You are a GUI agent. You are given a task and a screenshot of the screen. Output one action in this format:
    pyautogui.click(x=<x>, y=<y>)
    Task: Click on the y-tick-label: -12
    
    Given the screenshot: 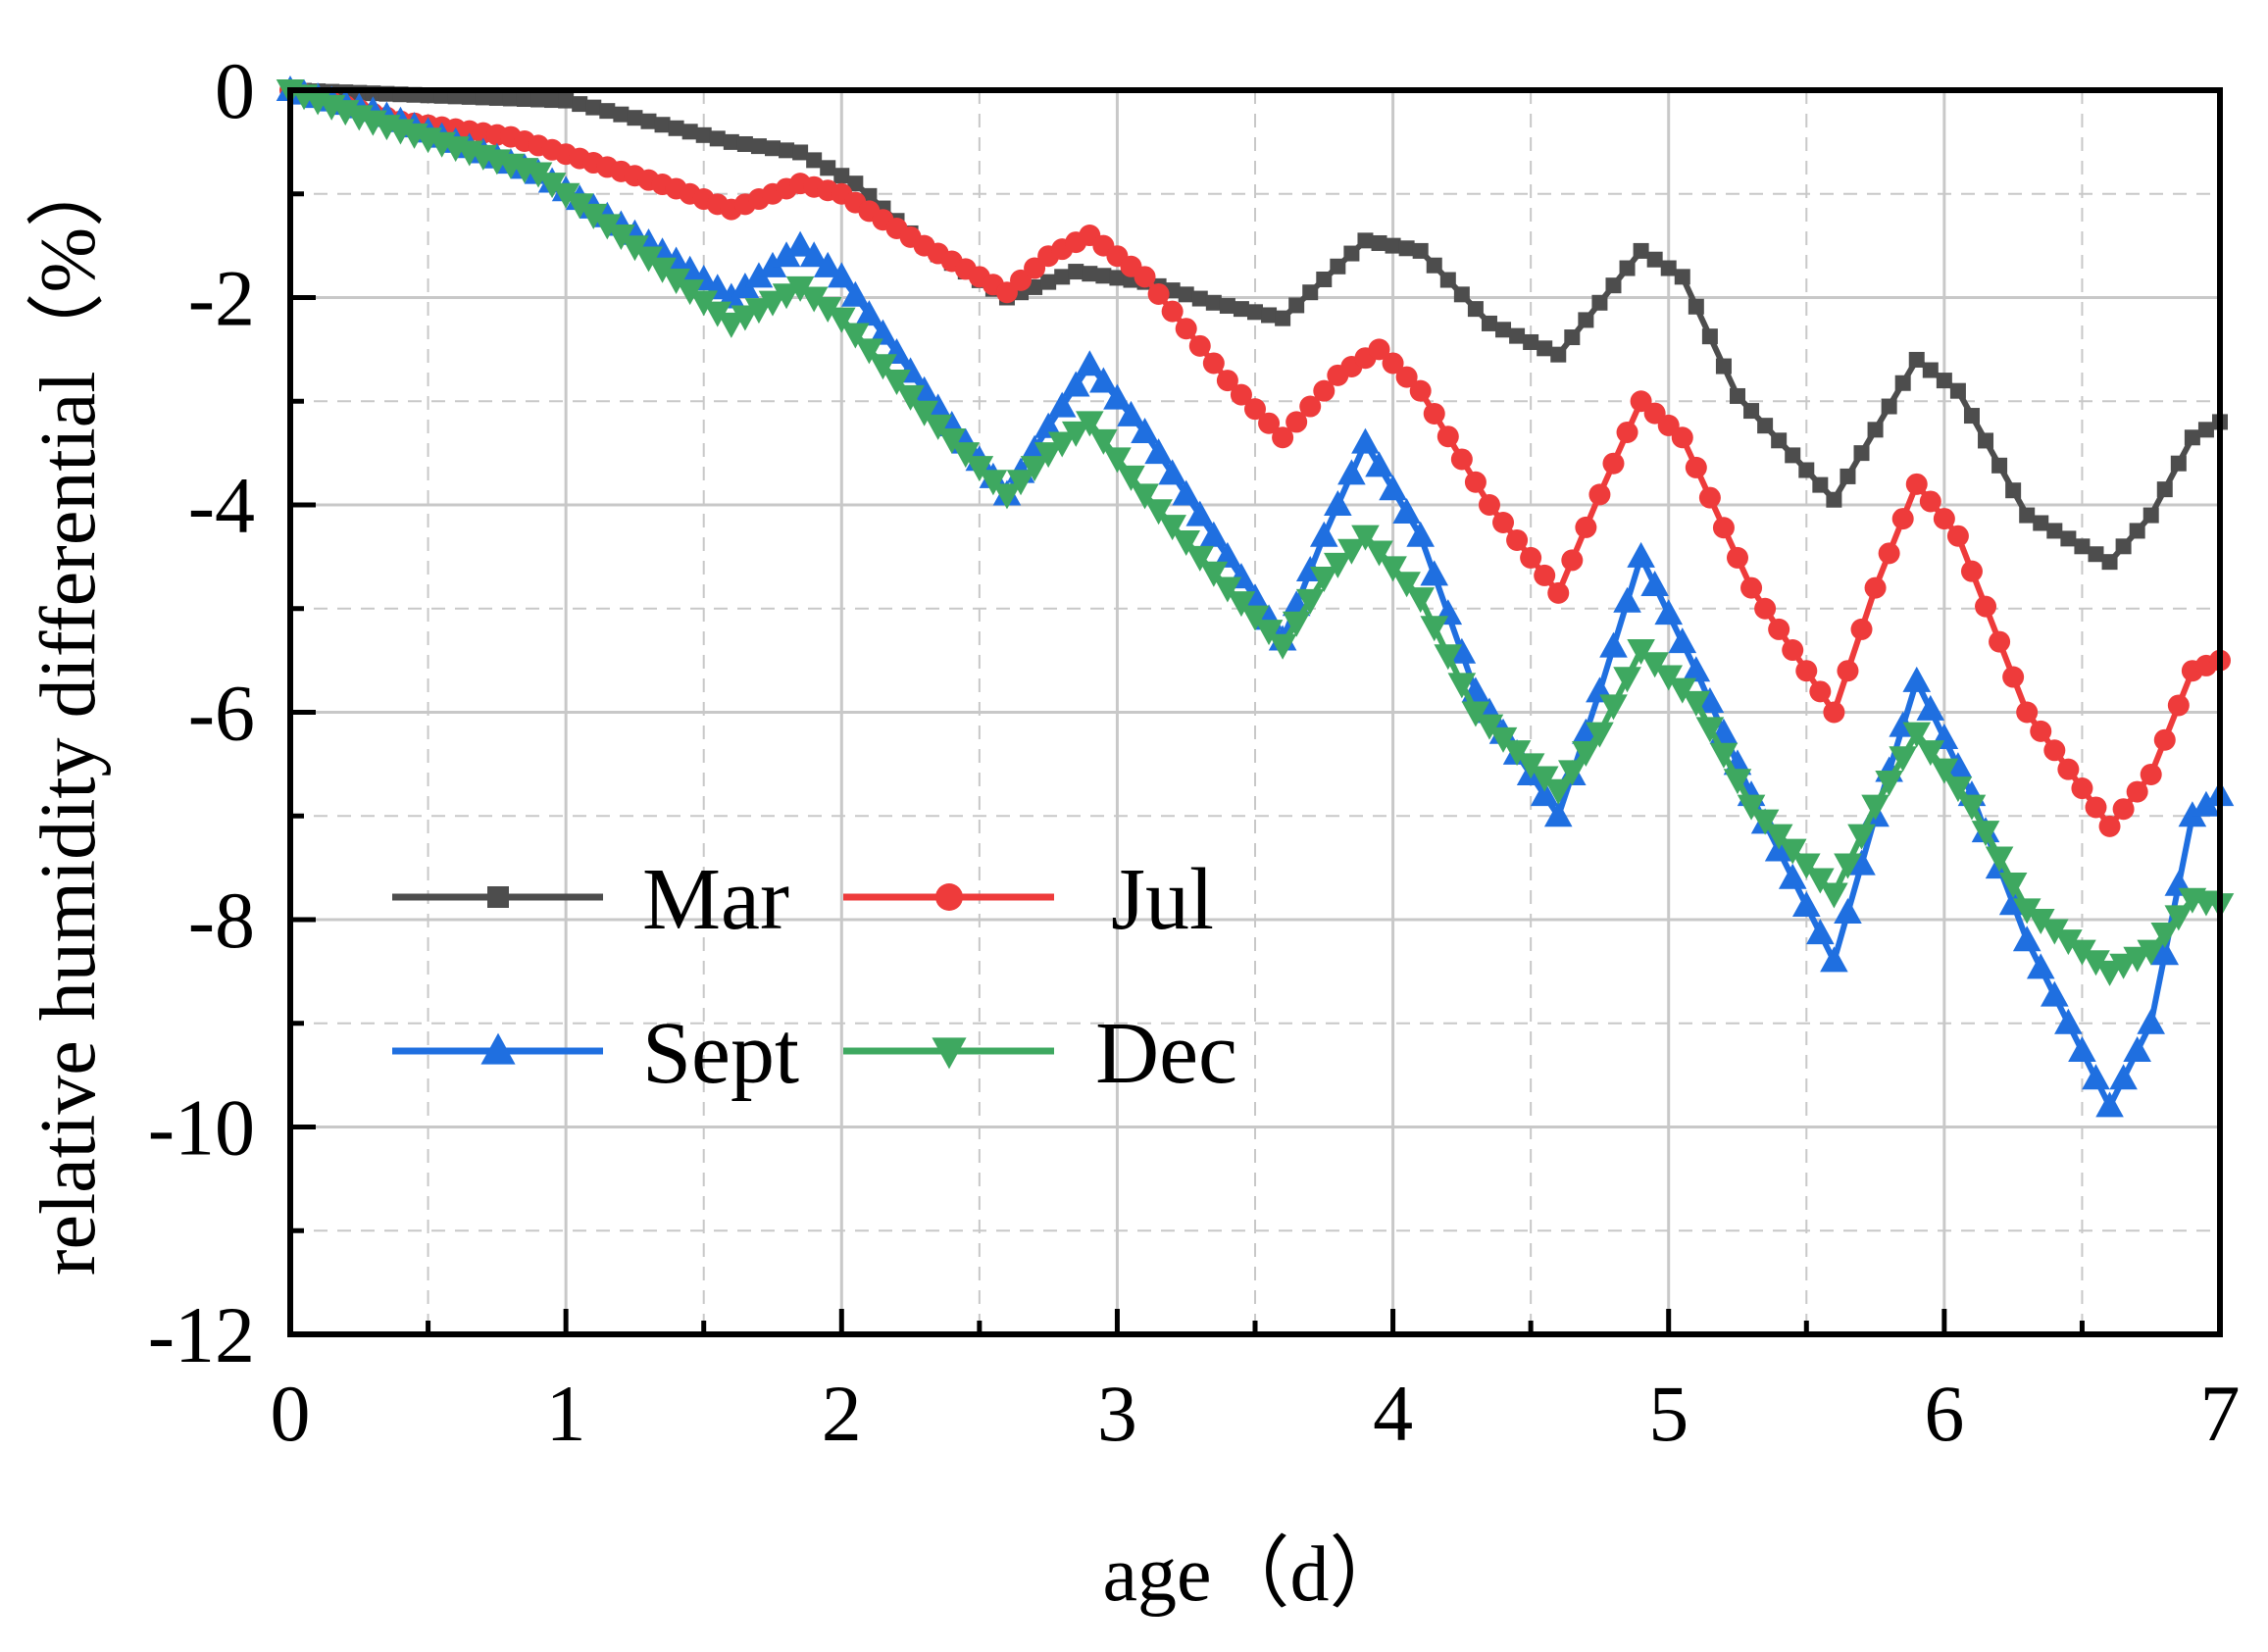 What is the action you would take?
    pyautogui.click(x=201, y=1335)
    